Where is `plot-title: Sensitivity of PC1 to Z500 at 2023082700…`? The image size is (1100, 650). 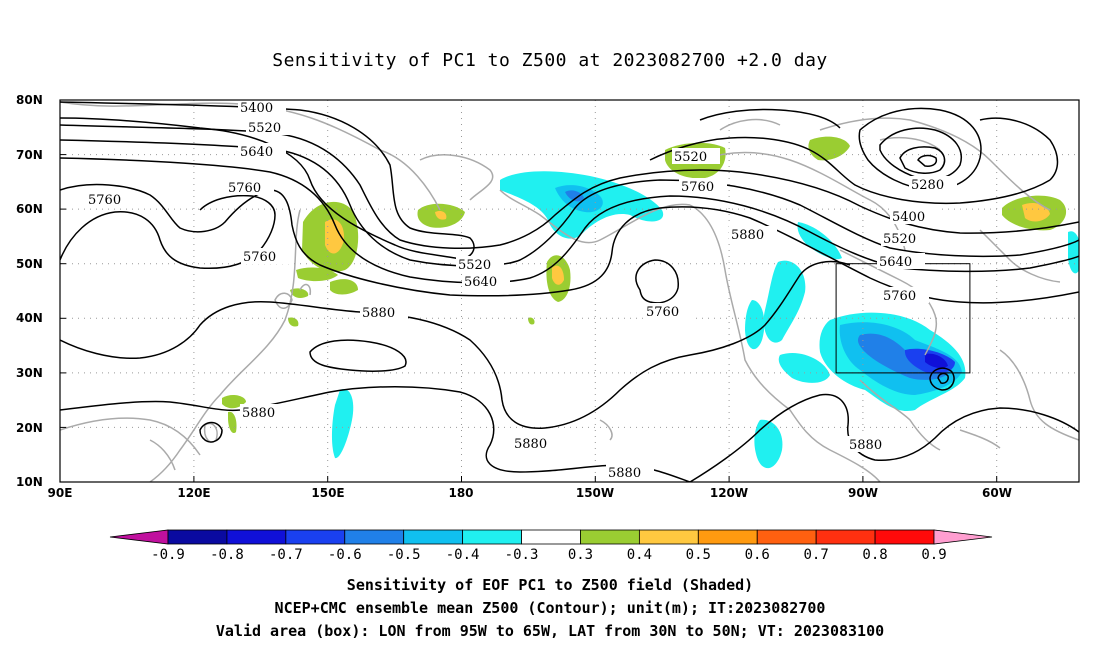
plot-title: Sensitivity of PC1 to Z500 at 2023082700… is located at coordinates (550, 60).